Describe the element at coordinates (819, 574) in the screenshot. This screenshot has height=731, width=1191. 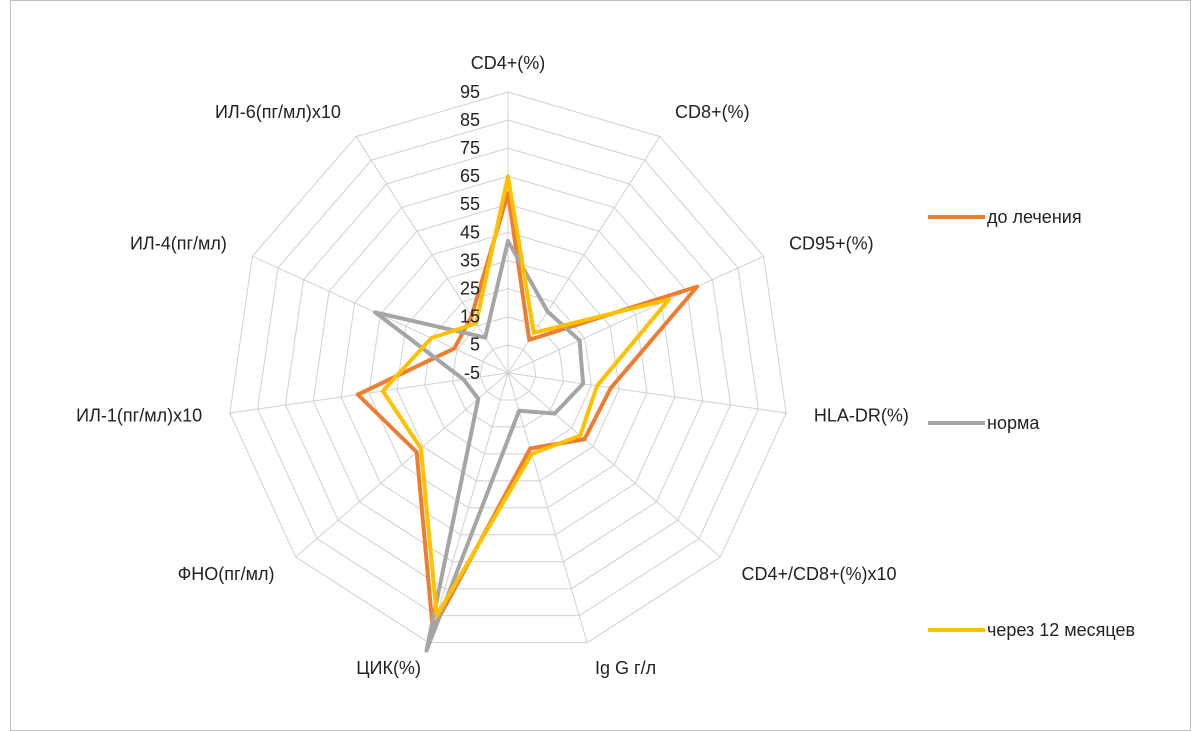
I see `category-label: CD4+/CD8+(%)x10` at that location.